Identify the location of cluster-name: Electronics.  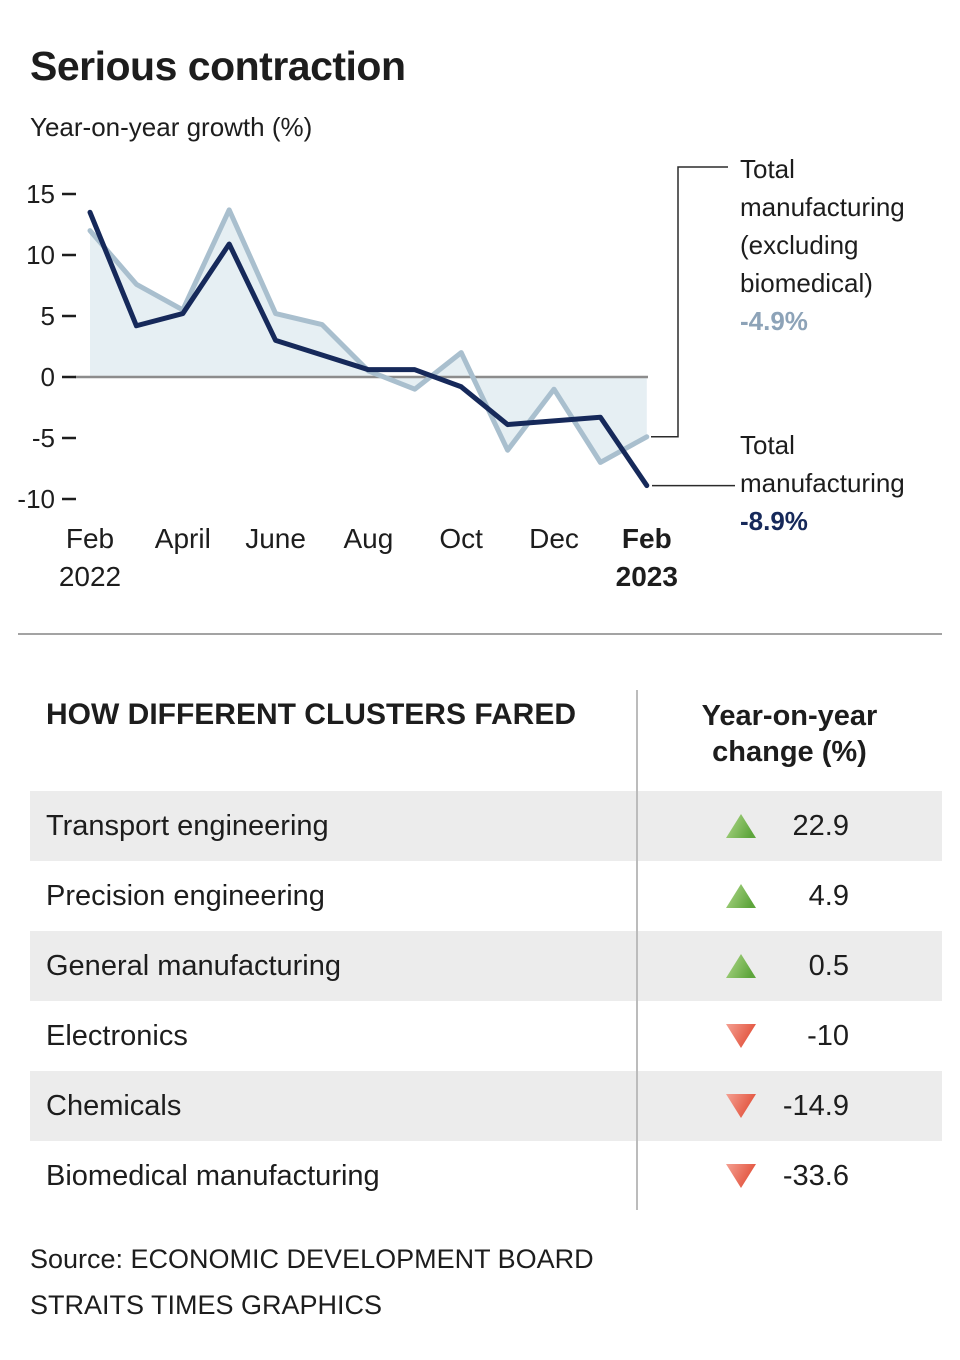
(117, 1035).